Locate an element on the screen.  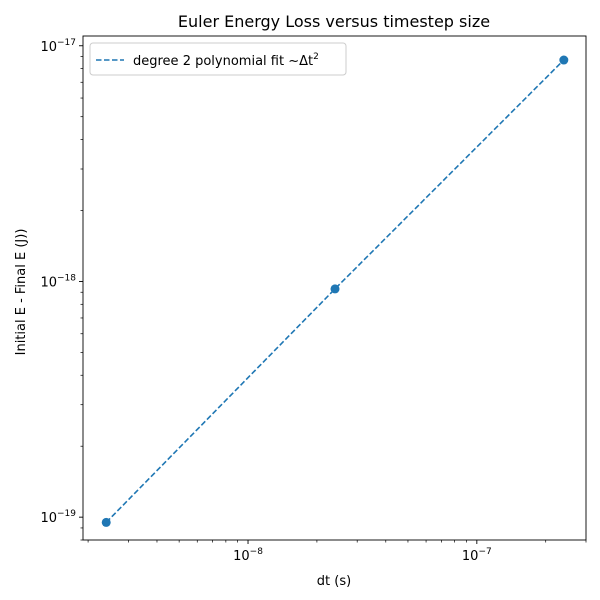
y-axis-ticks: 10−19 10−18 10−17 is located at coordinates (61, 289).